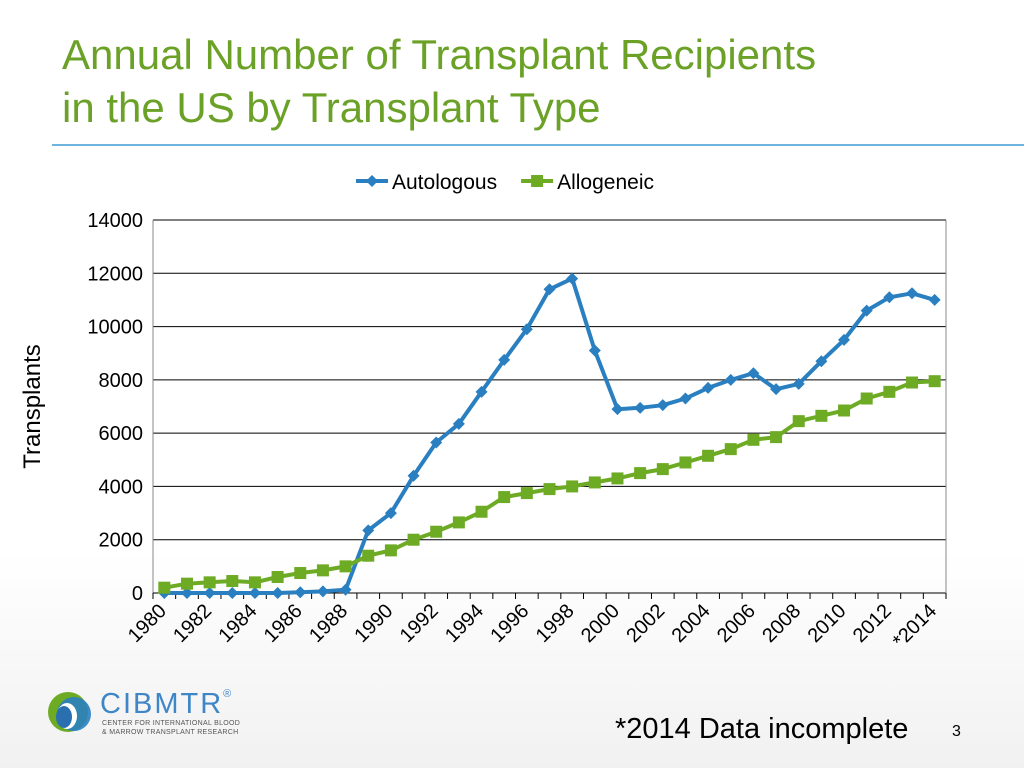 The width and height of the screenshot is (1024, 768). Describe the element at coordinates (121, 434) in the screenshot. I see `y-tick-label: 6000` at that location.